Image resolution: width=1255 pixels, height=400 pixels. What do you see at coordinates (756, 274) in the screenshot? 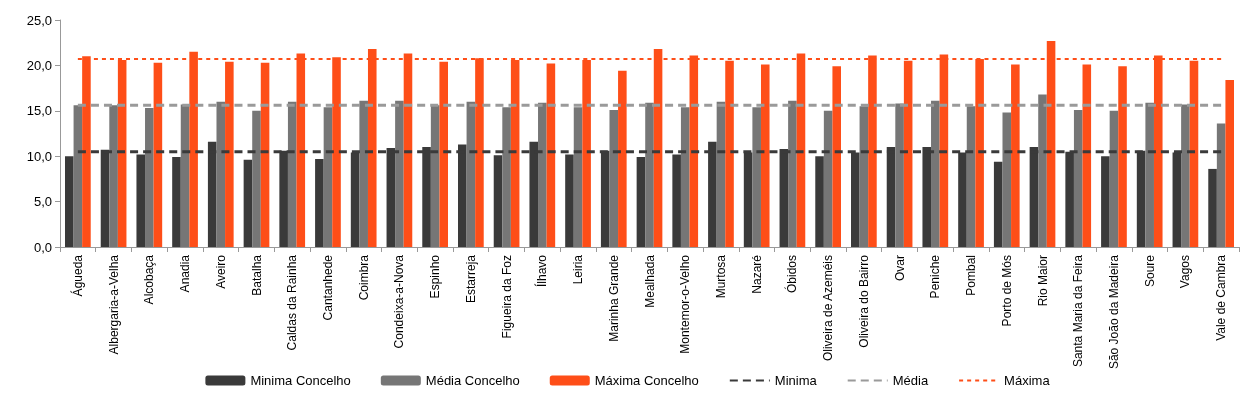
I see `x-tick-label: Nazaré` at bounding box center [756, 274].